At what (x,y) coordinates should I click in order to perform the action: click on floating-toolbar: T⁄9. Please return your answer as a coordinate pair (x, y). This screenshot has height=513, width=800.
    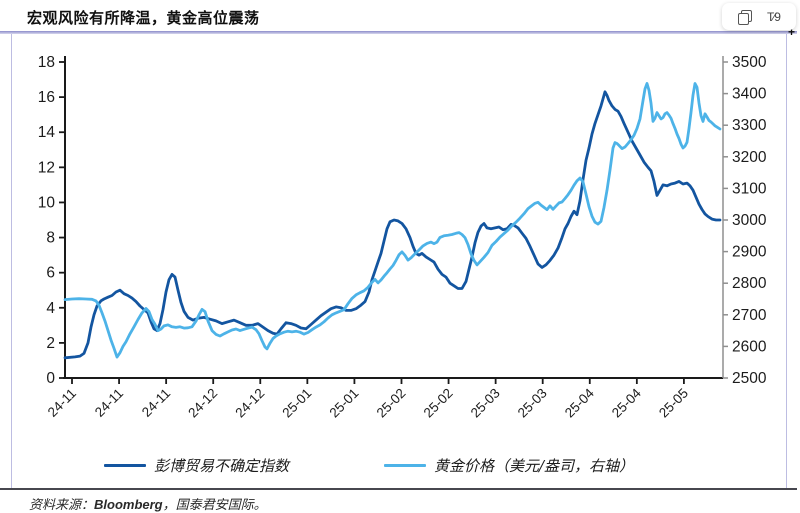
    Looking at the image, I should click on (759, 16).